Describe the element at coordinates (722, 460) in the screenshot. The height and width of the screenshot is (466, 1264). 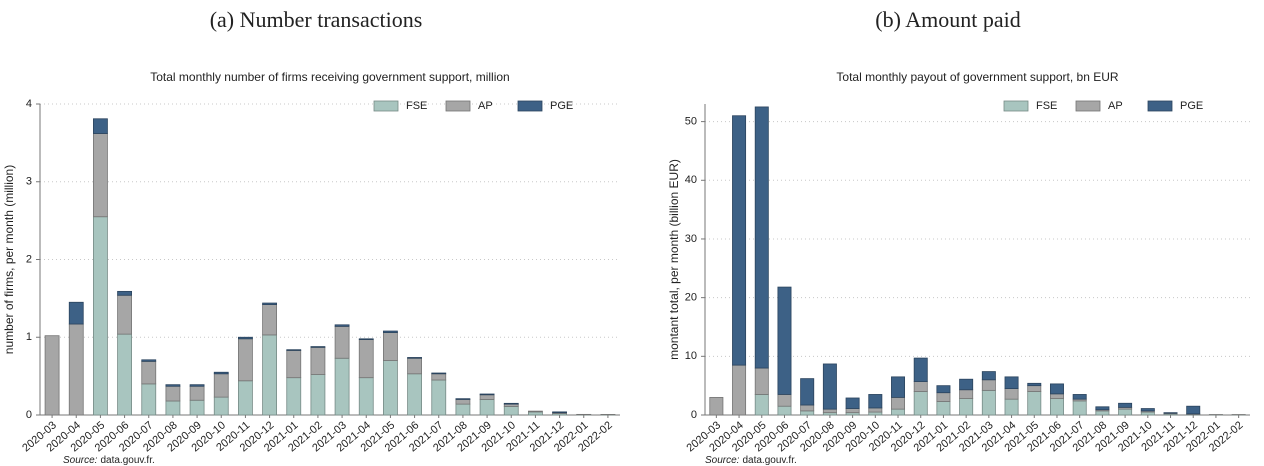
I see `source-label: Source:` at that location.